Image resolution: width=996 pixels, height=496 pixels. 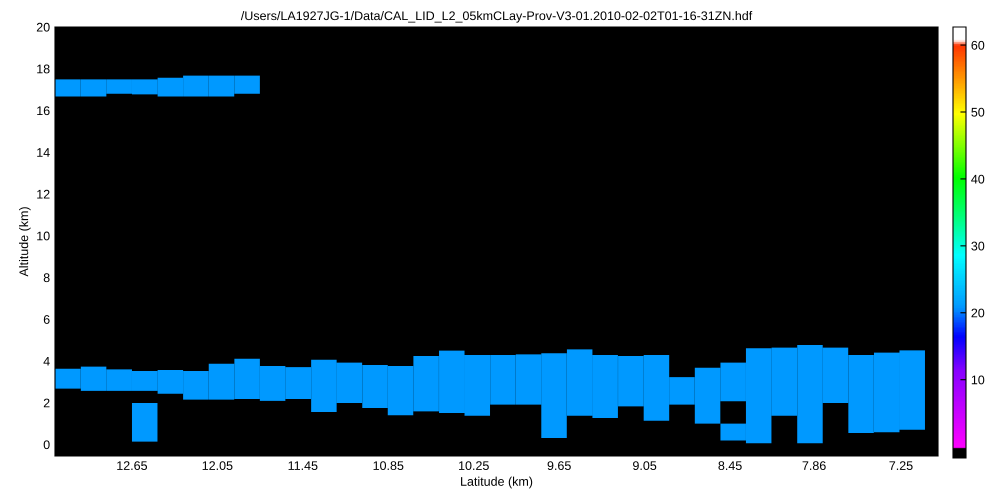 I want to click on x-tick-label: 7.86, so click(x=814, y=465).